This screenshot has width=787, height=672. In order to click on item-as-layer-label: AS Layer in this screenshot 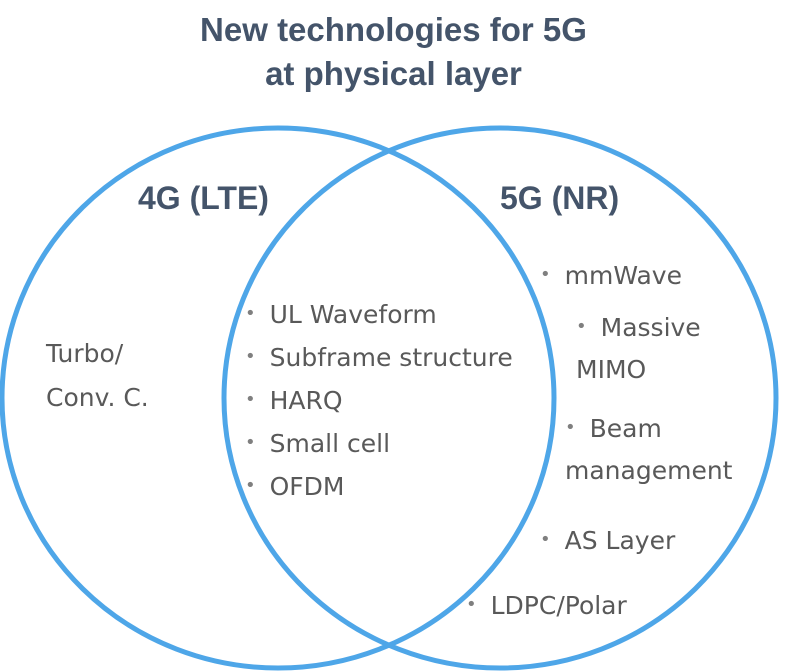, I will do `click(620, 540)`.